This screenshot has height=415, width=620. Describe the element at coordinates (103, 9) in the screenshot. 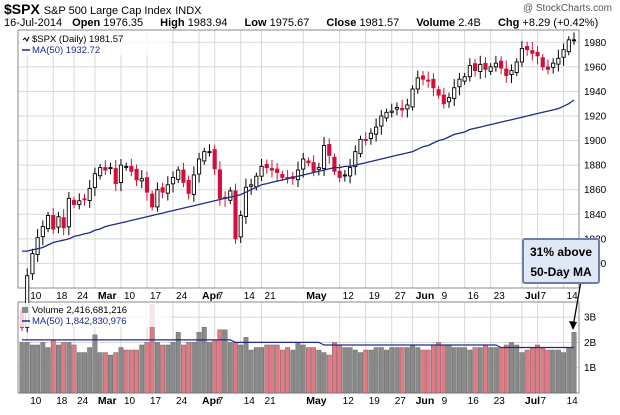

I see `symbol-title: $SPX S&P 500 Large Cap Index INDX` at that location.